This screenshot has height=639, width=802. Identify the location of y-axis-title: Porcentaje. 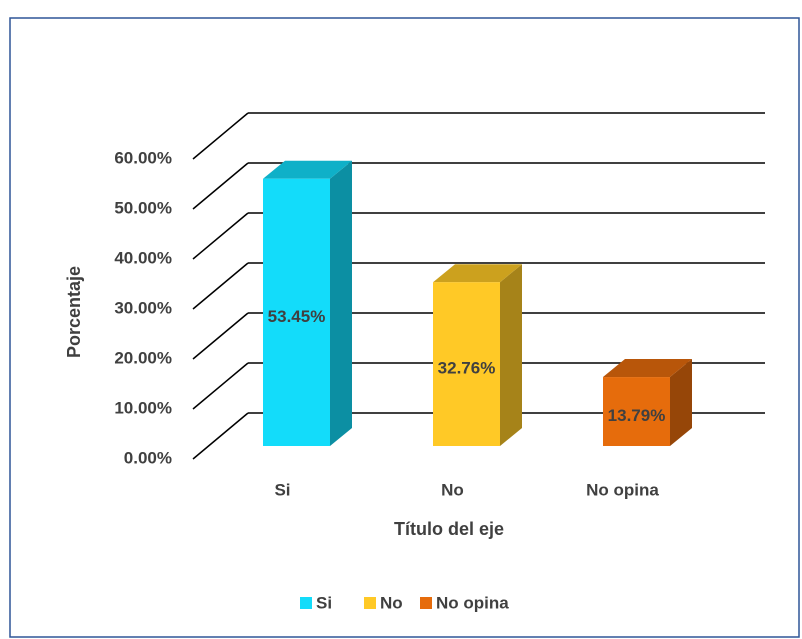
(74, 312).